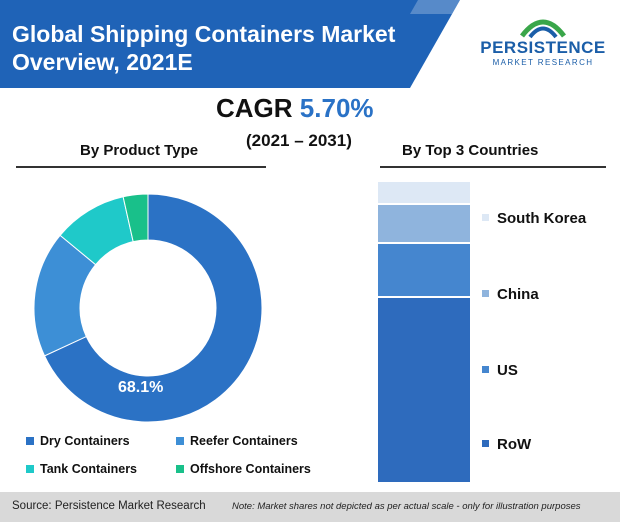  I want to click on stack-segment-south-korea, so click(424, 192).